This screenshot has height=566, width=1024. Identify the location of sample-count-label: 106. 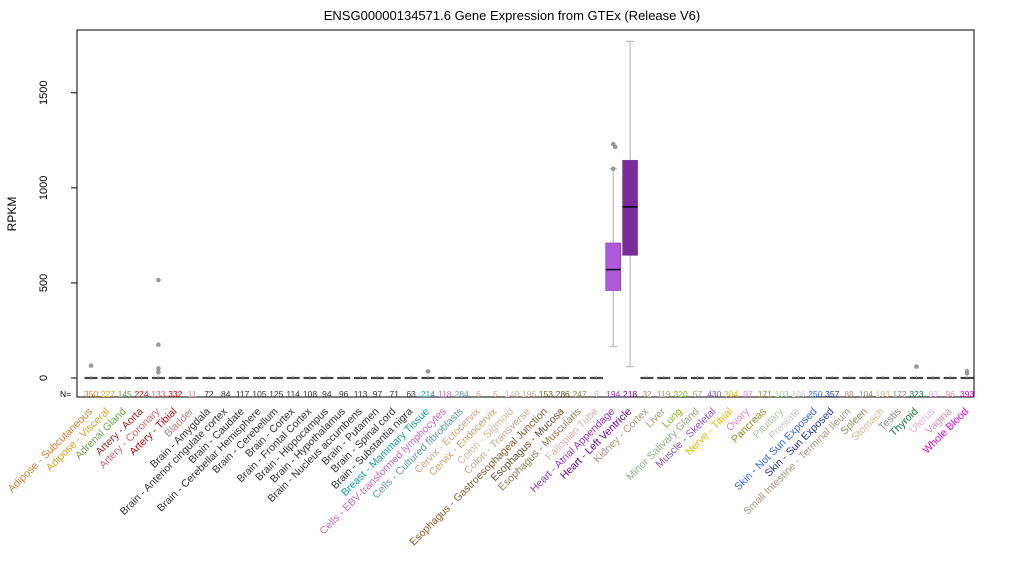
(798, 394).